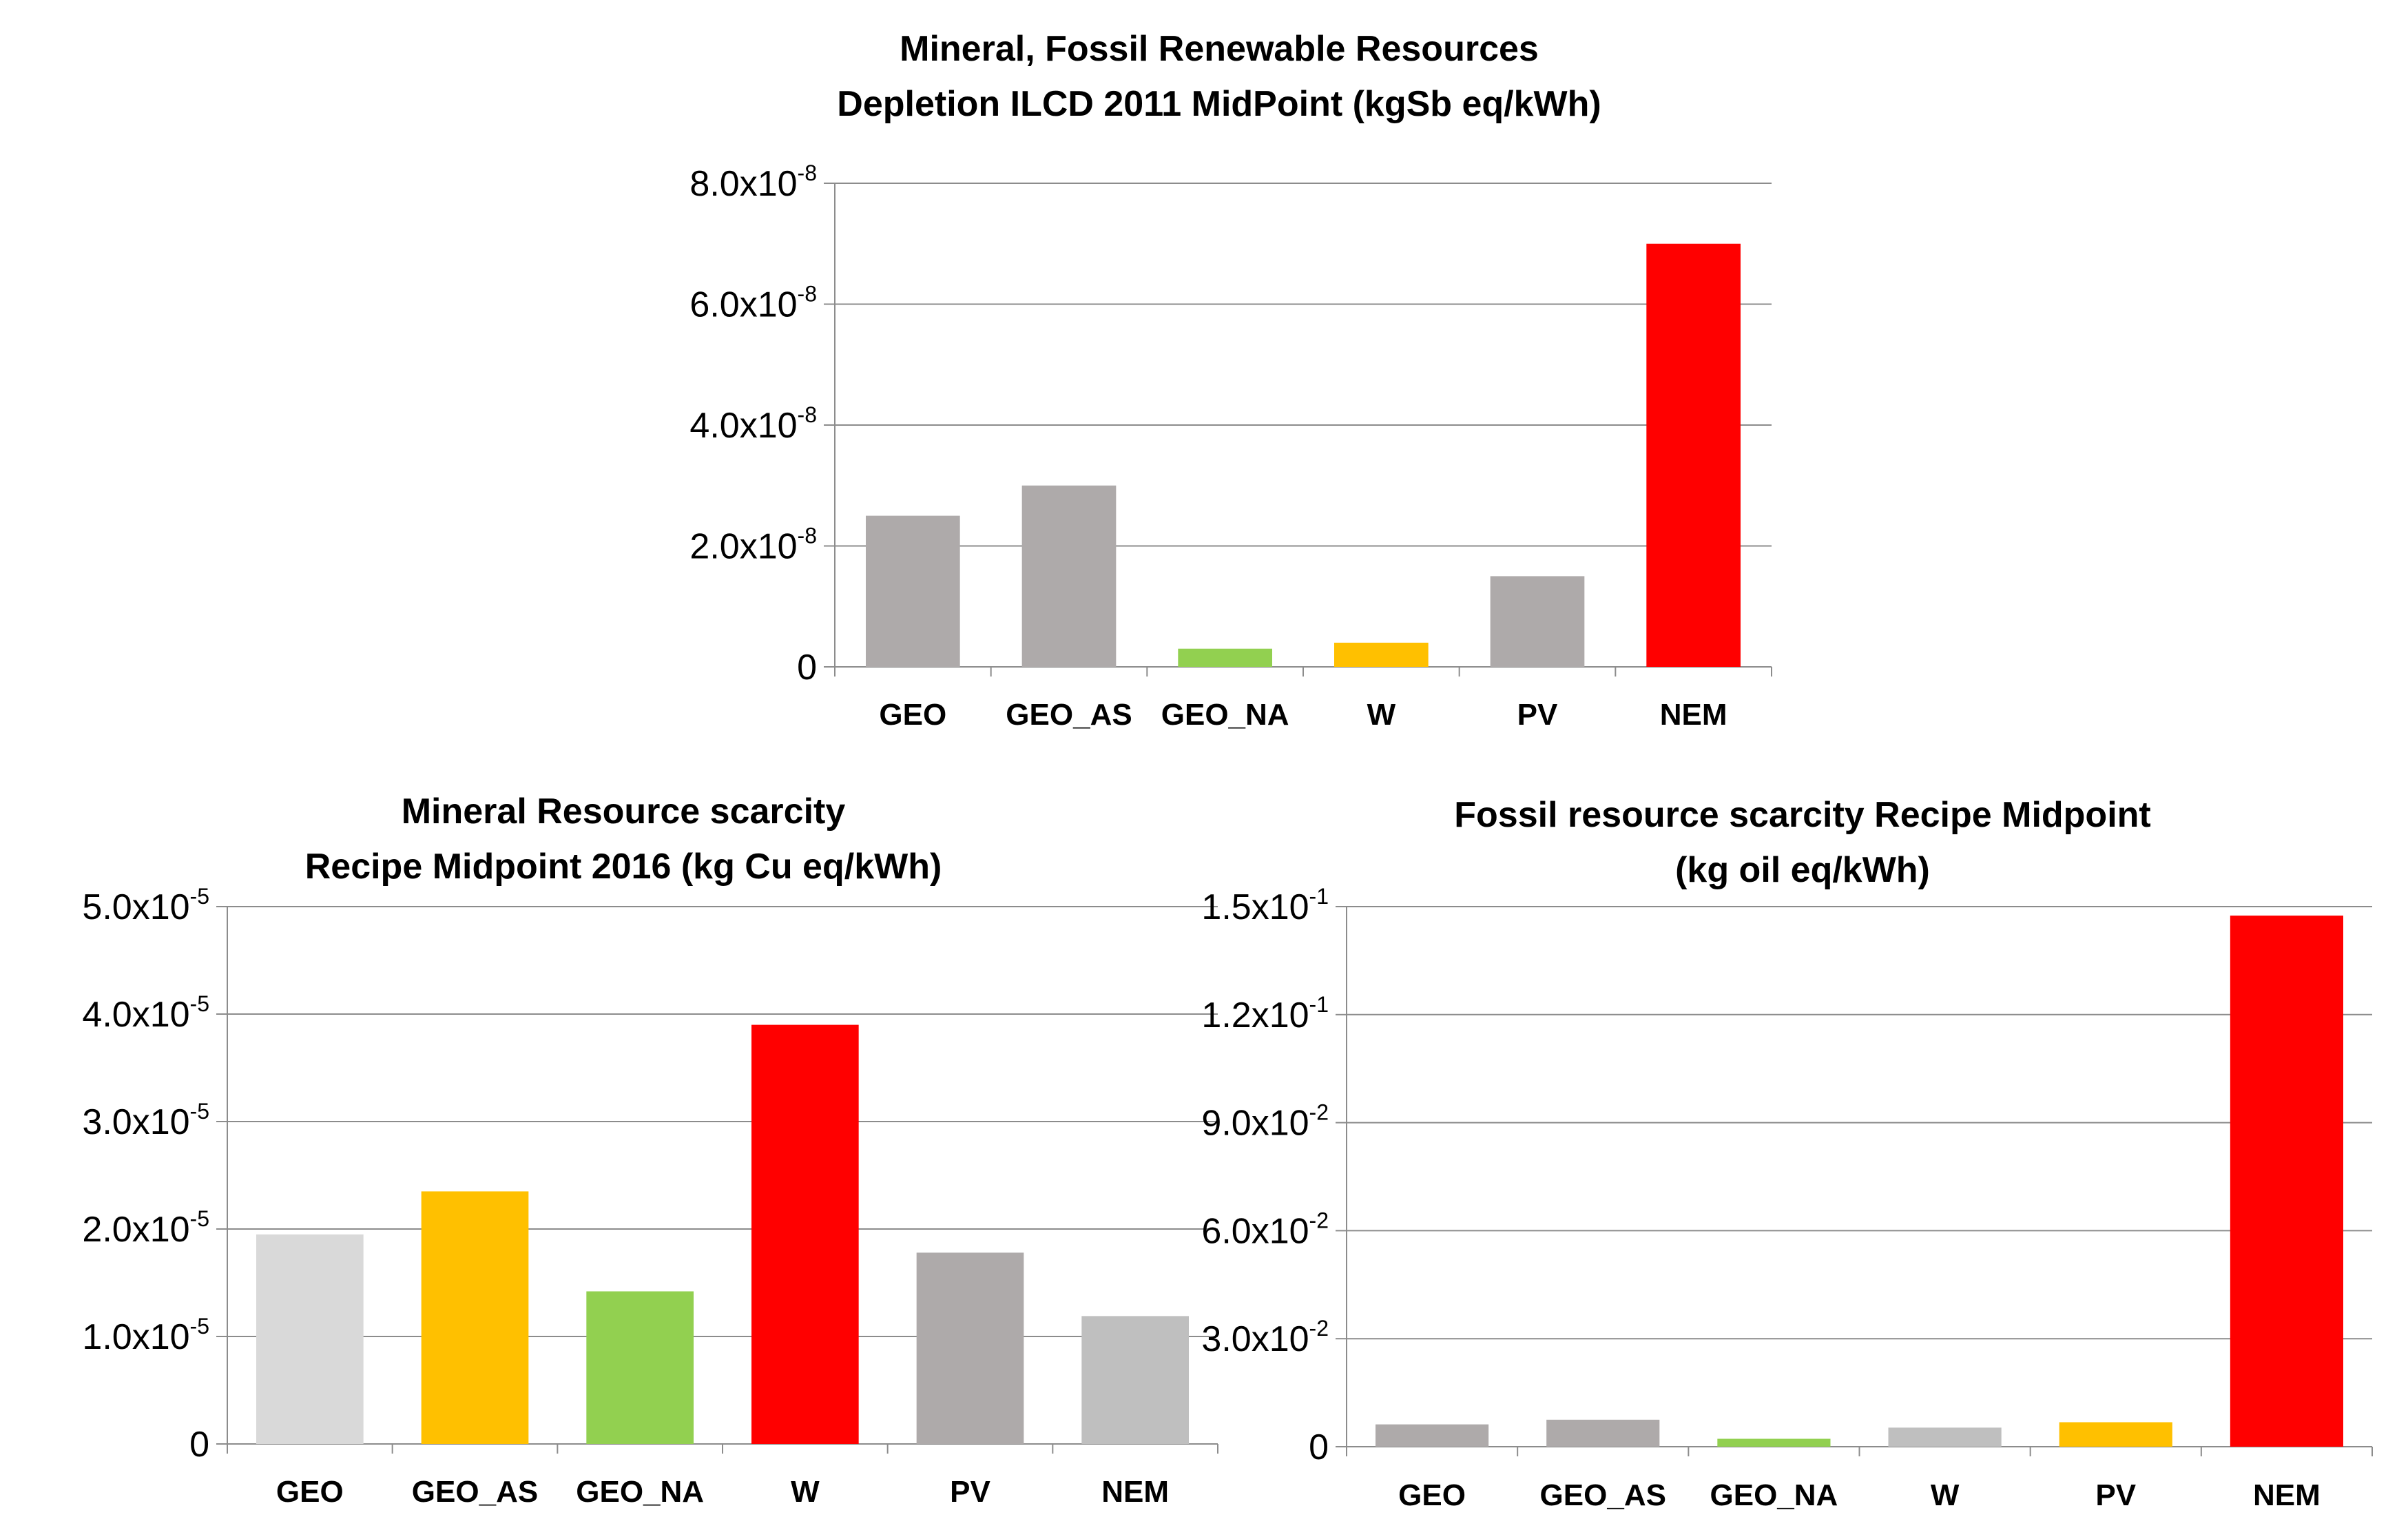 This screenshot has width=2408, height=1528. Describe the element at coordinates (753, 303) in the screenshot. I see `y-tick-label: 6.0x10⁻⁸` at that location.